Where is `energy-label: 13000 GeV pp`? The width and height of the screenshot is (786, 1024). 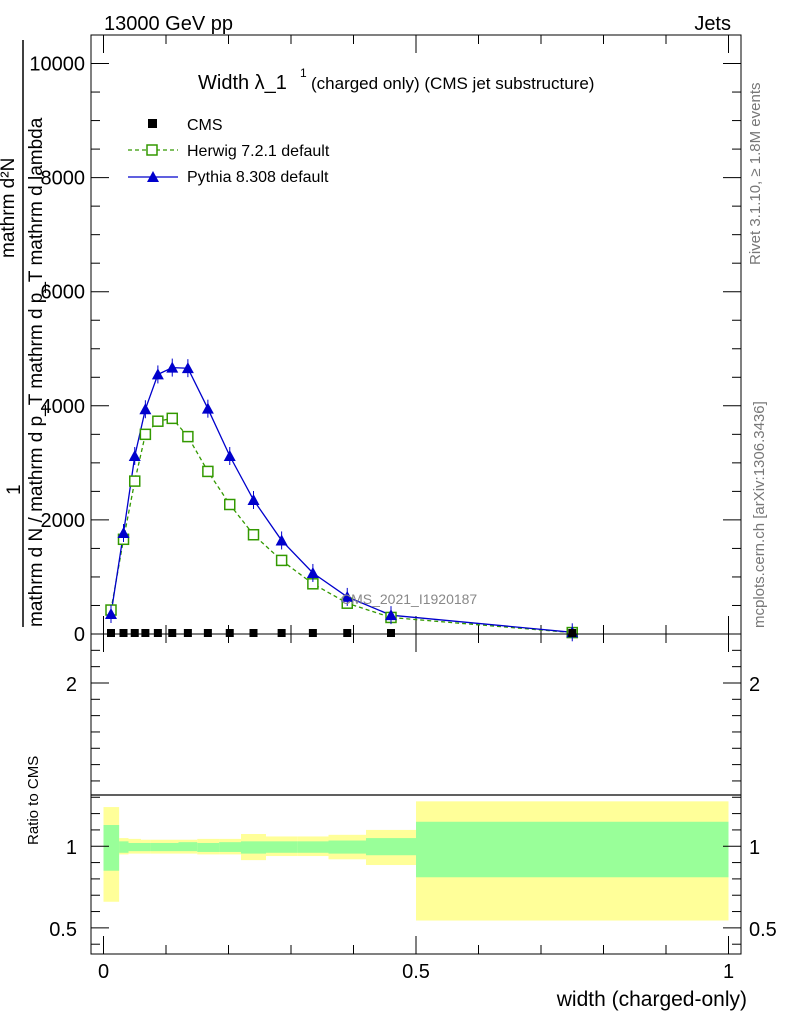 energy-label: 13000 GeV pp is located at coordinates (168, 24).